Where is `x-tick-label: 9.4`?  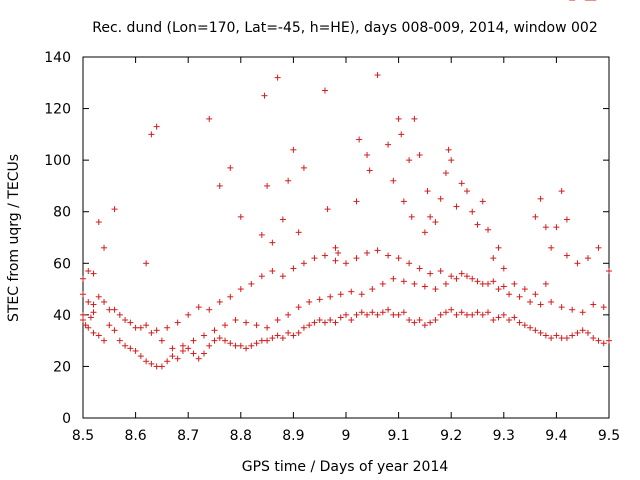 x-tick-label: 9.4 is located at coordinates (556, 436).